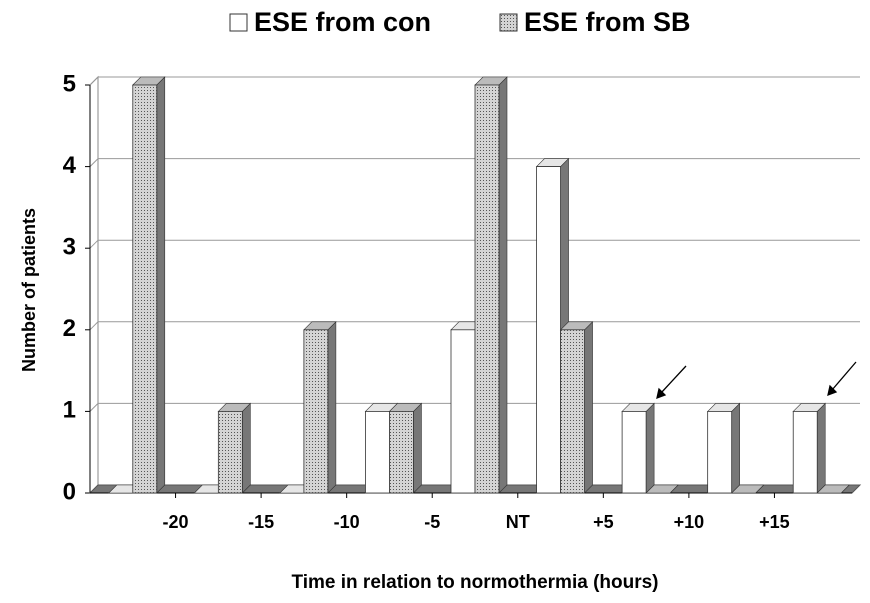 This screenshot has height=603, width=870. Describe the element at coordinates (29, 290) in the screenshot. I see `y-axis-title: Number of patients` at that location.